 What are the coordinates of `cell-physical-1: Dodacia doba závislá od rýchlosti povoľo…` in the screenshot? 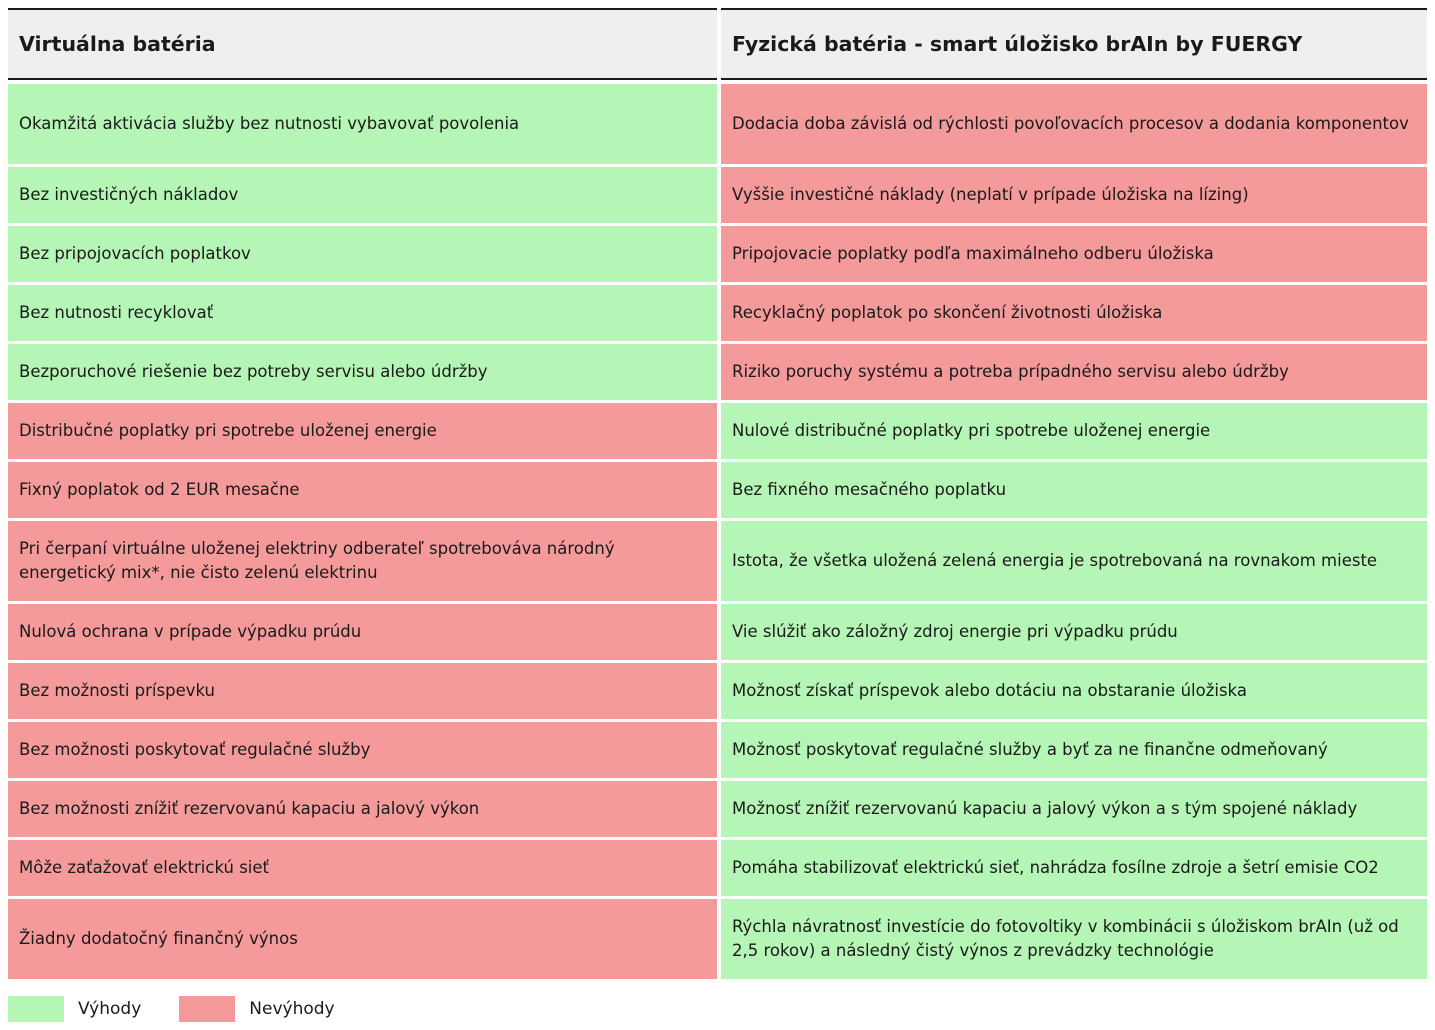 It's located at (1074, 124).